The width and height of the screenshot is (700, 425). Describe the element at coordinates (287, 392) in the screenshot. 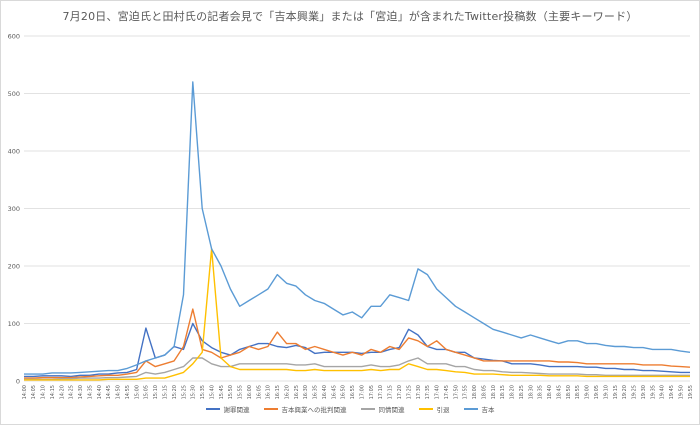

I see `x-tick-label: 16:20` at that location.